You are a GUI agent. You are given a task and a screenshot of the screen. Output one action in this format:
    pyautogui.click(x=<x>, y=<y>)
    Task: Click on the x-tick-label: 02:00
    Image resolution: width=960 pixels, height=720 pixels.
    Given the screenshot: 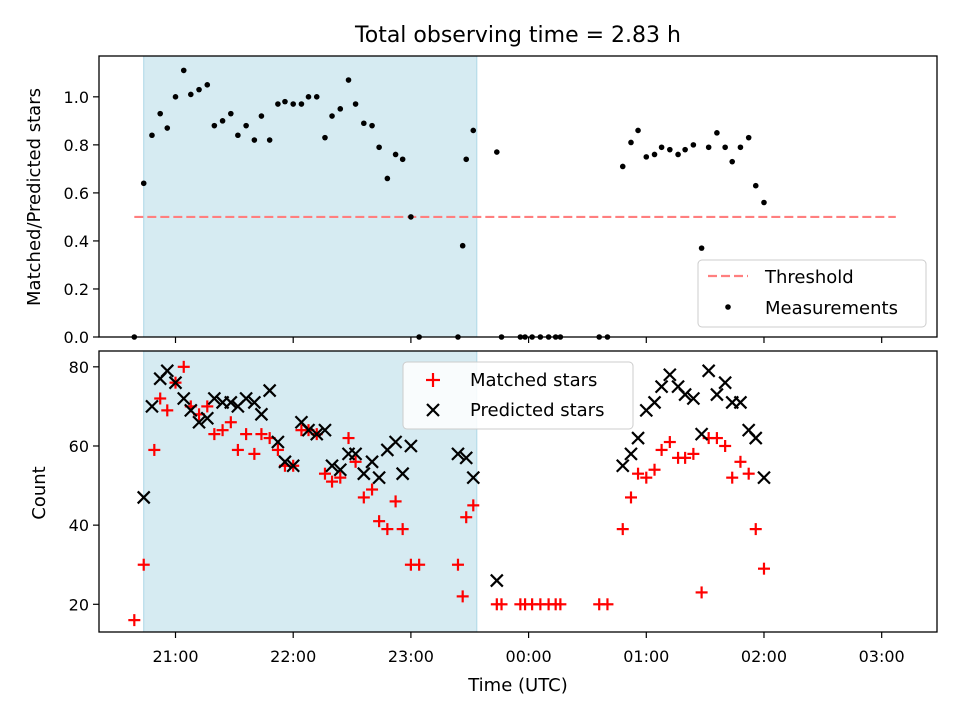 What is the action you would take?
    pyautogui.click(x=764, y=656)
    